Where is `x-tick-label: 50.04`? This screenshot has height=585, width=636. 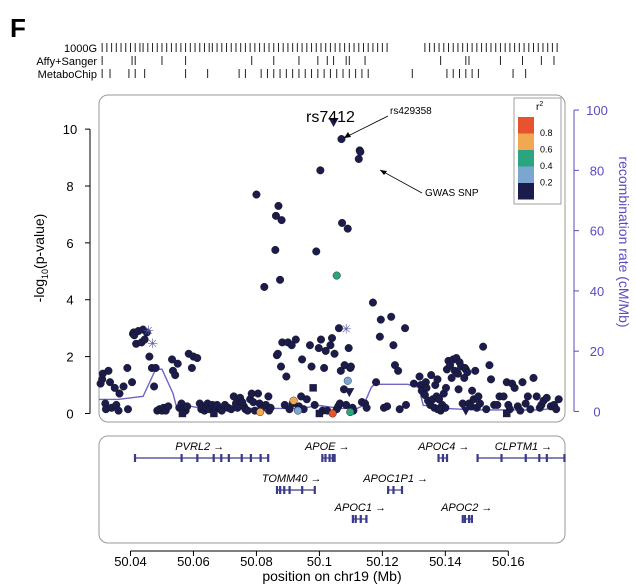
x-tick-label: 50.04 is located at coordinates (130, 561).